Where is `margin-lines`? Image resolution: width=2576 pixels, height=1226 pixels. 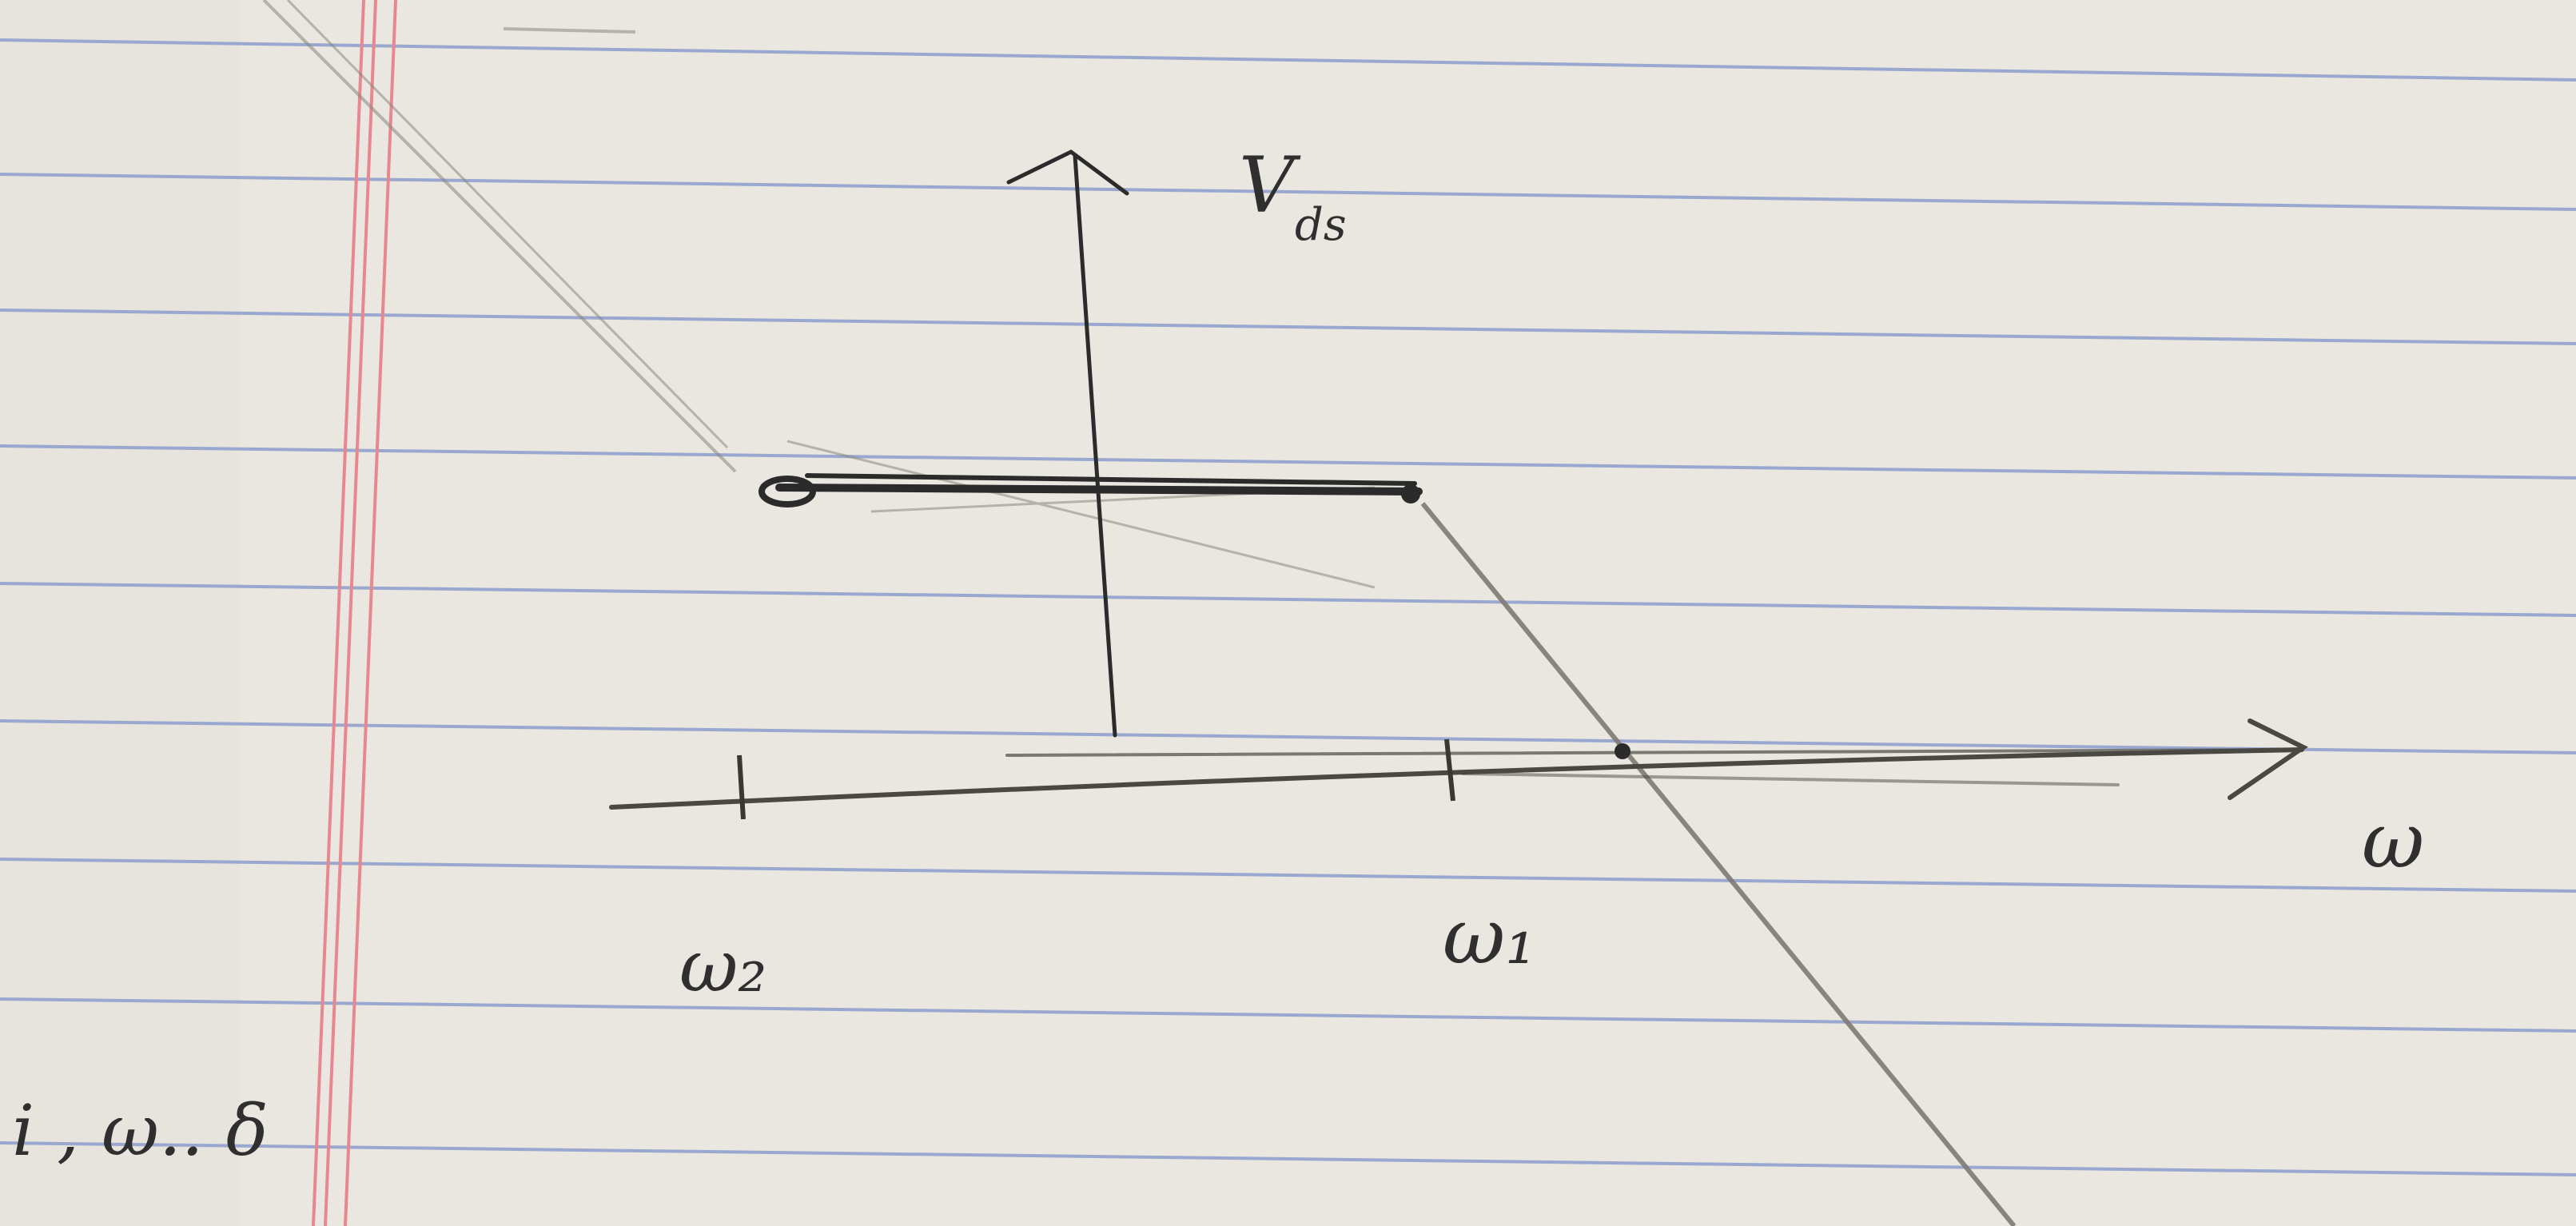
margin-lines is located at coordinates (354, 613).